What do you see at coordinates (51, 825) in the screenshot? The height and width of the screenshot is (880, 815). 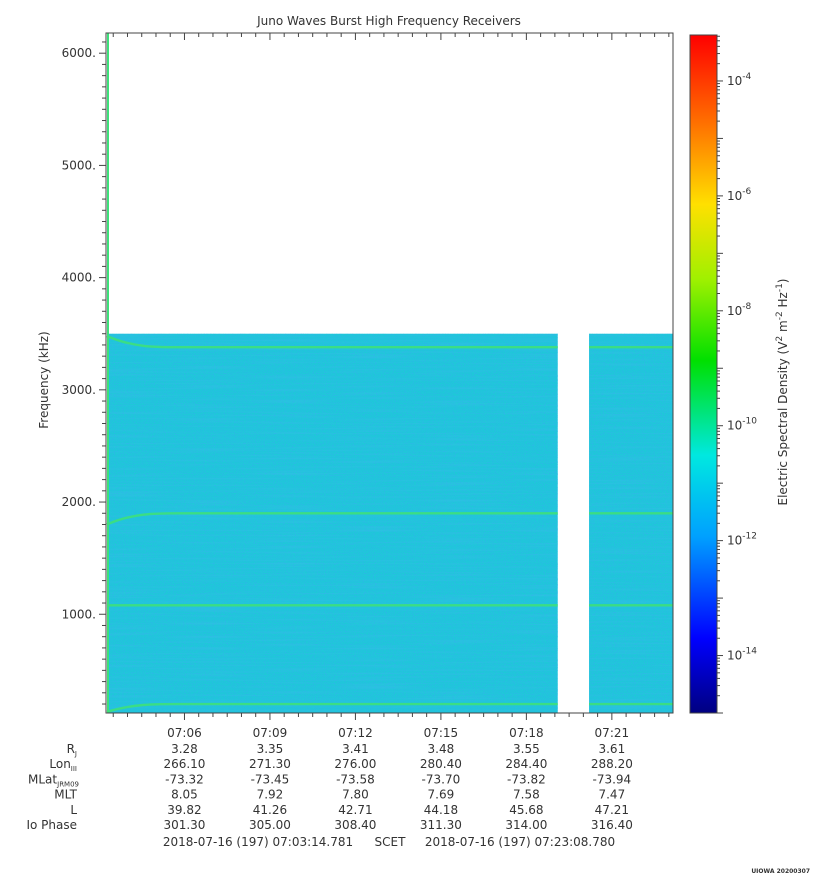 I see `ephemeris-row-label: Io Phase` at bounding box center [51, 825].